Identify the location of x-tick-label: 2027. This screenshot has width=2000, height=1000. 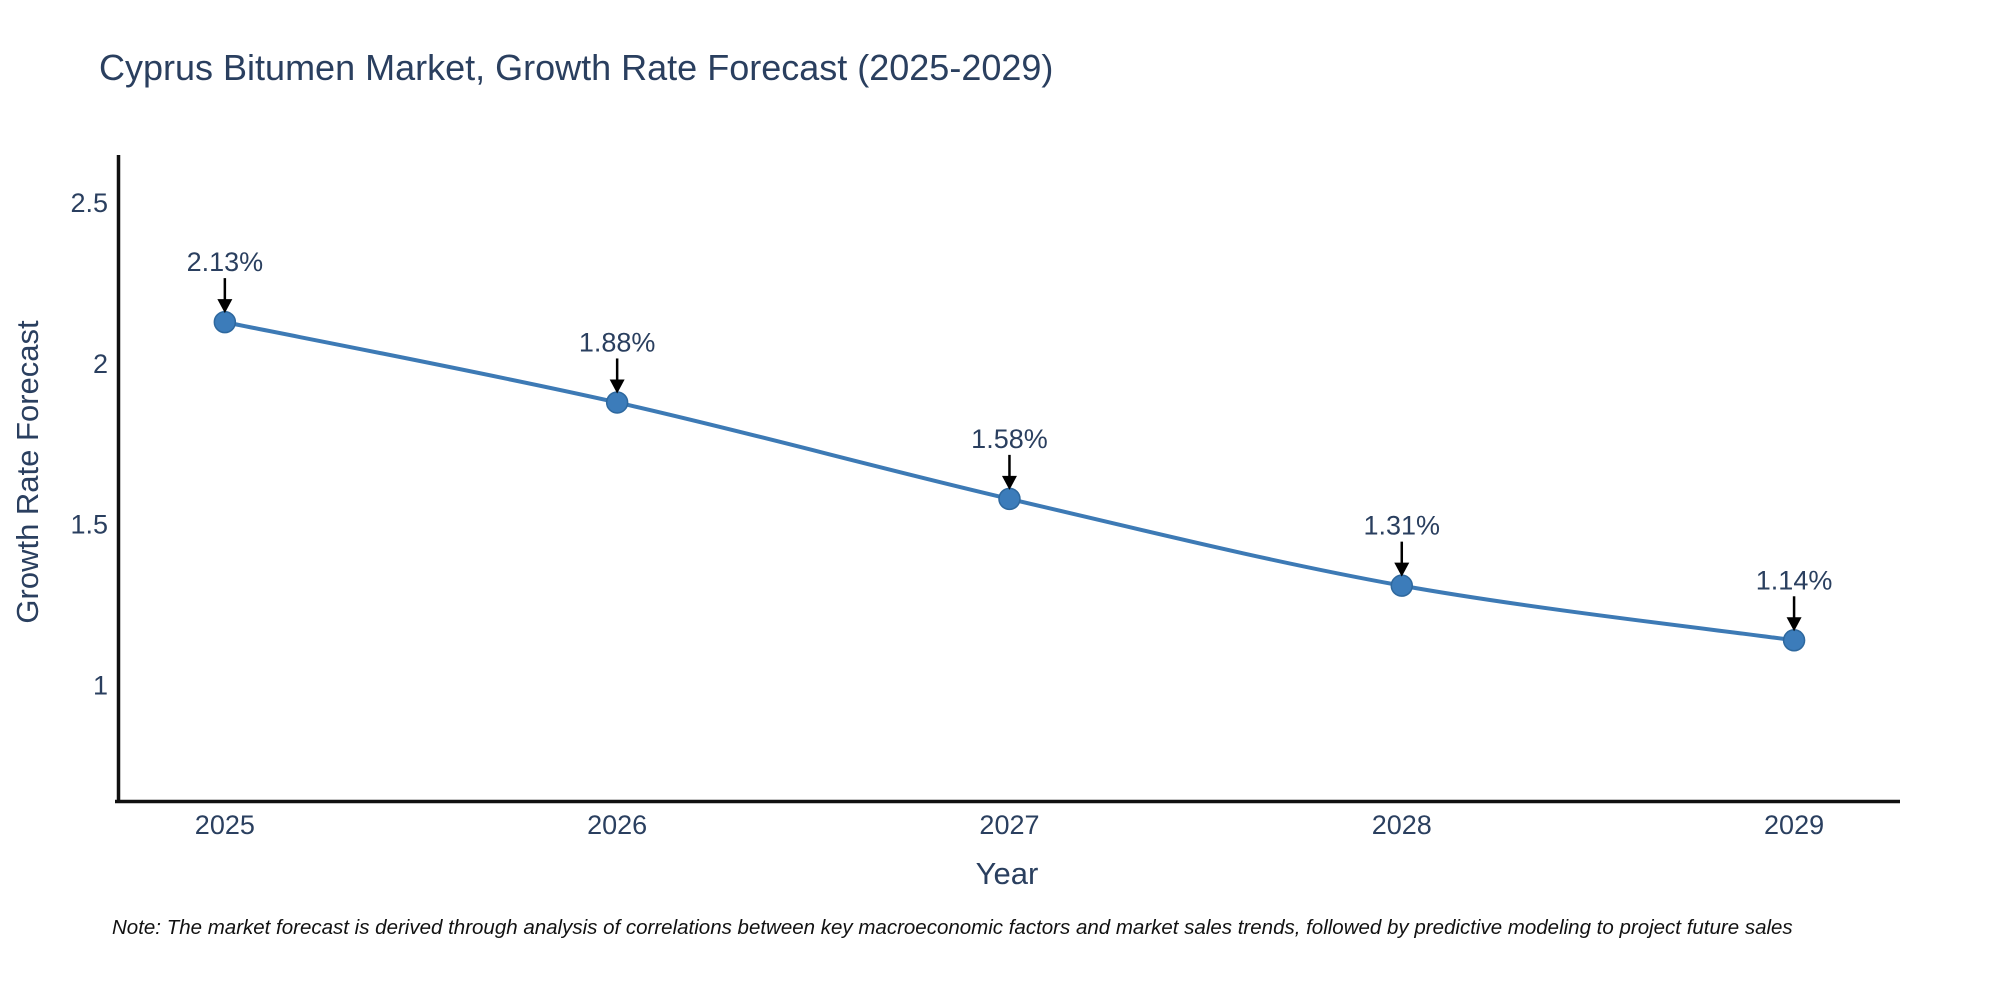
(1009, 825).